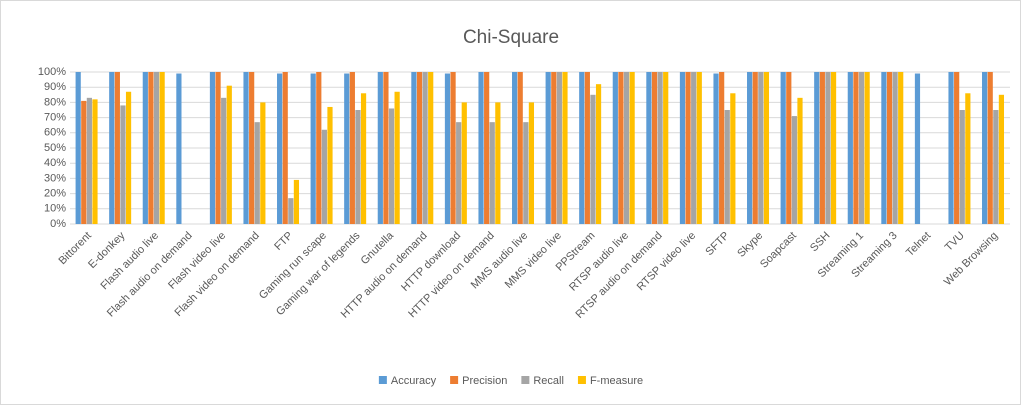 This screenshot has width=1022, height=406. I want to click on legend-label: F-measure, so click(616, 381).